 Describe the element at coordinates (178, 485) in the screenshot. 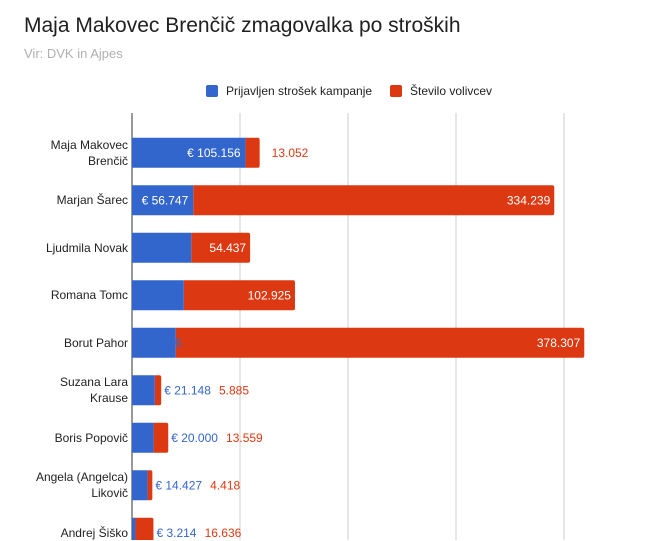

I see `data-label-cost: € 14.427` at that location.